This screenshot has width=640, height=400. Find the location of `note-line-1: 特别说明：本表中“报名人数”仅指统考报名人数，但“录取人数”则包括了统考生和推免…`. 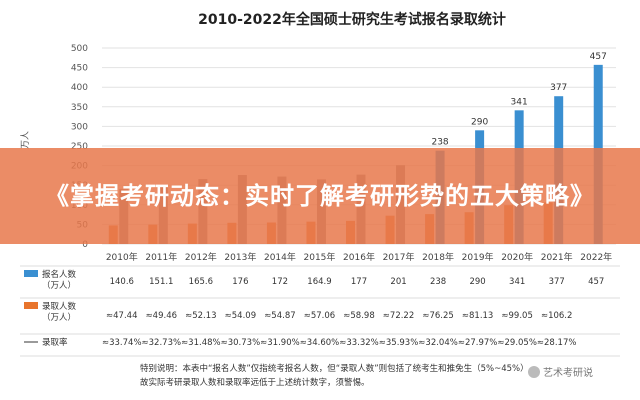

note-line-1: 特别说明：本表中“报名人数”仅指统考报名人数，但“录取人数”则包括了统考生和推免… is located at coordinates (334, 369).